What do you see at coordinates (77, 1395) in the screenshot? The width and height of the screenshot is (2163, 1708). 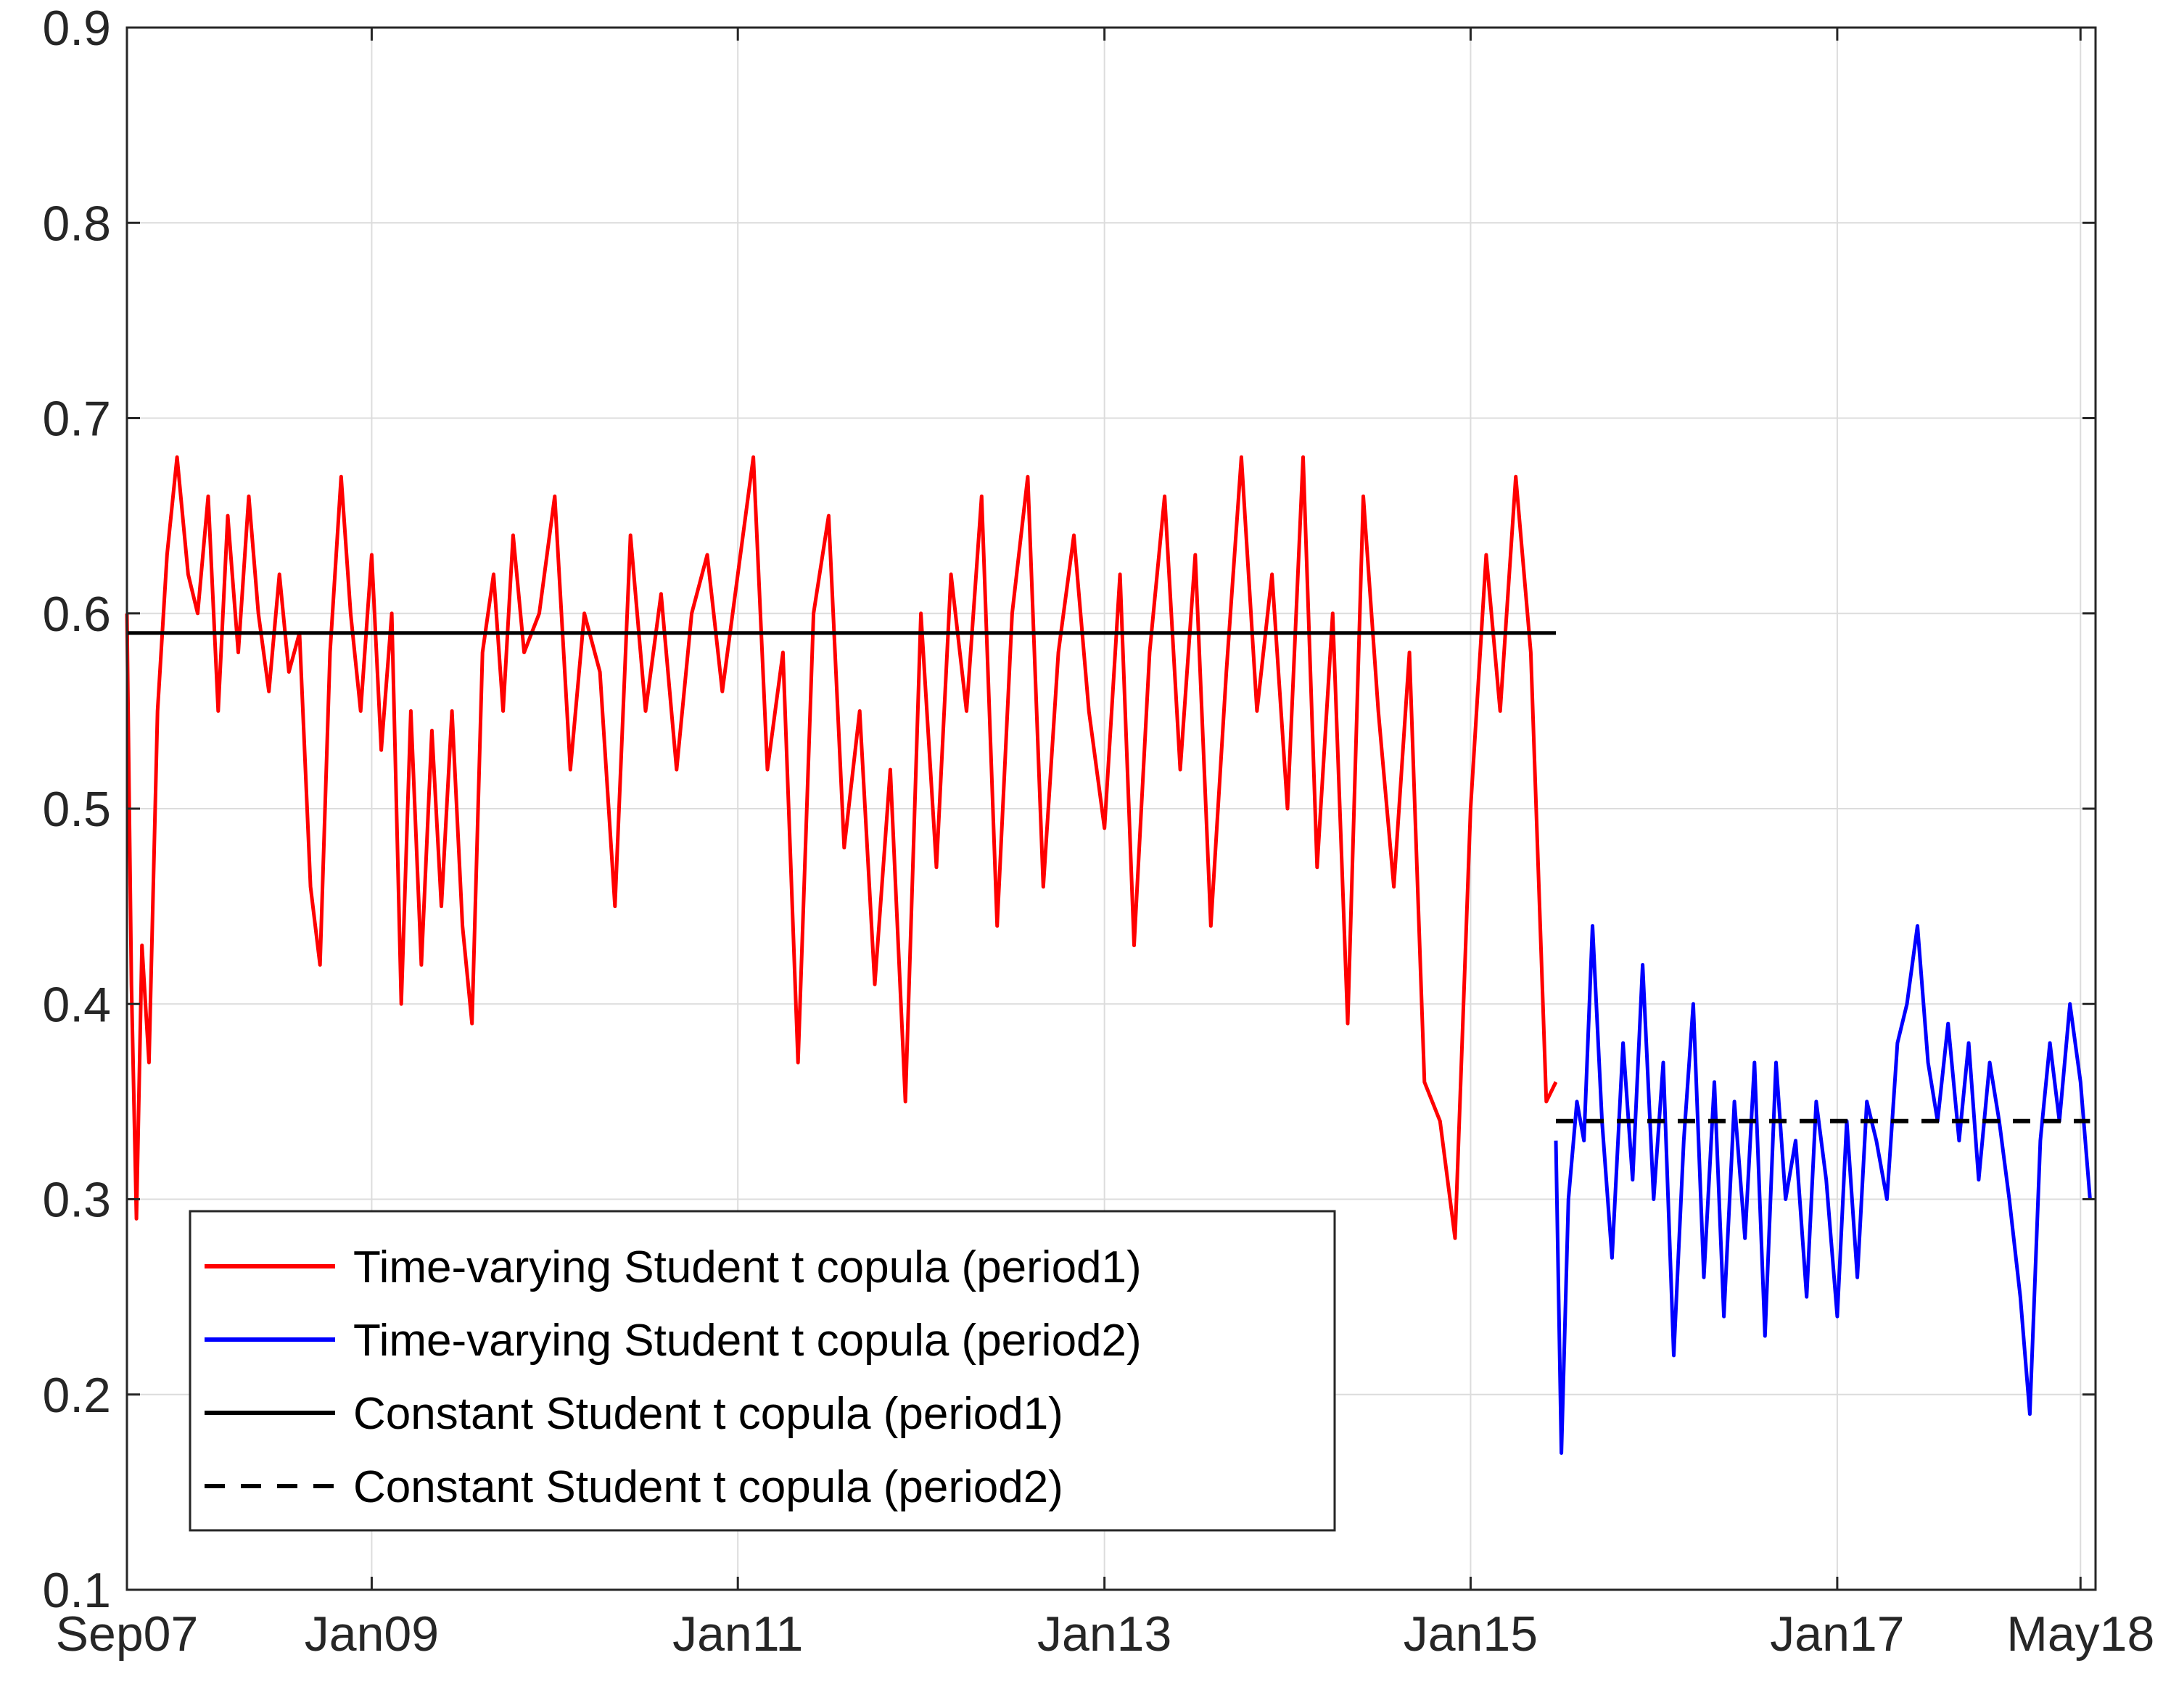 I see `y-tick-label: 0.2` at bounding box center [77, 1395].